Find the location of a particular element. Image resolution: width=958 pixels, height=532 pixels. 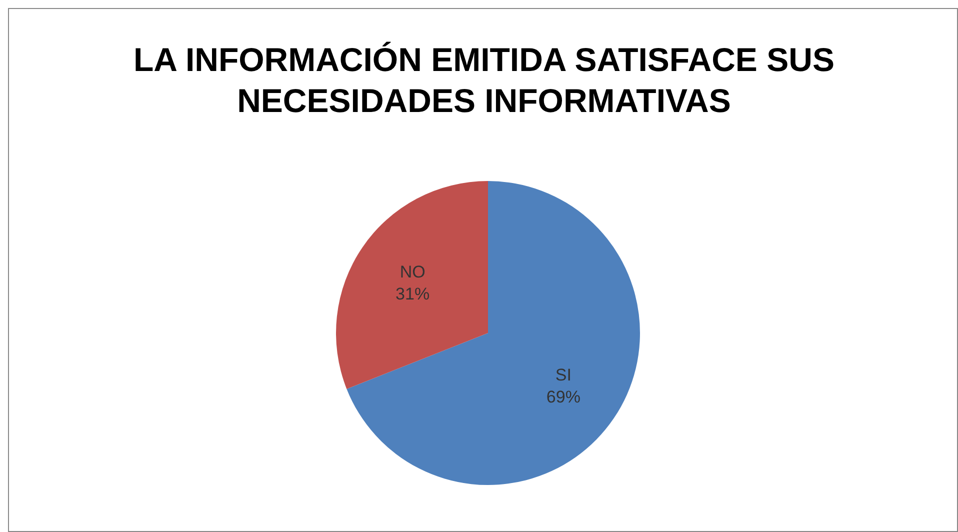

slice-label: NO is located at coordinates (413, 272).